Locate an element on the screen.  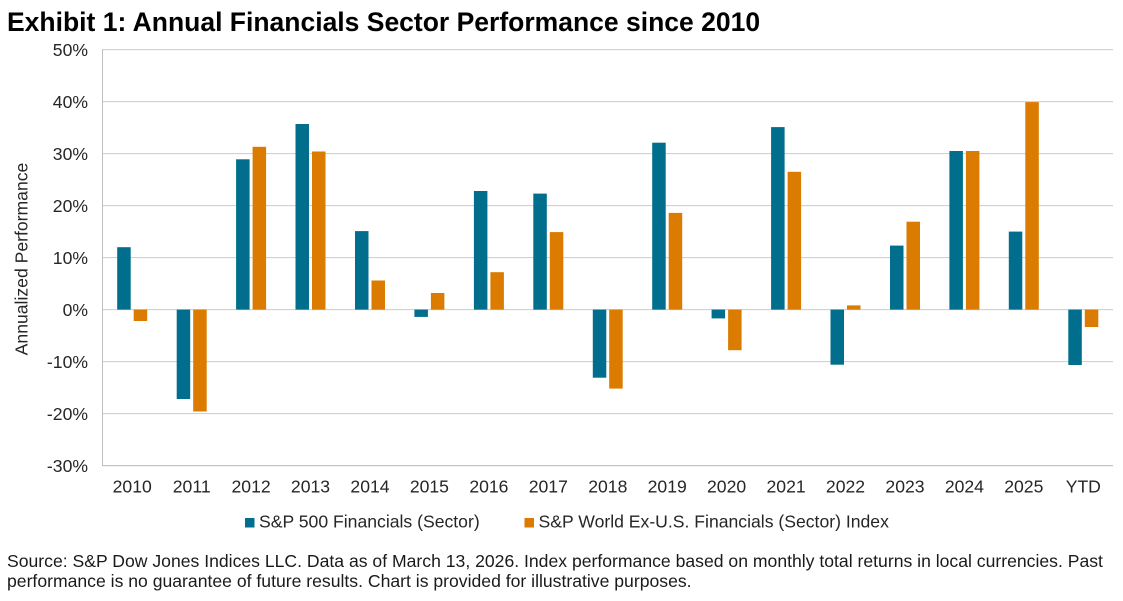
svg-text: 2022 is located at coordinates (845, 487).